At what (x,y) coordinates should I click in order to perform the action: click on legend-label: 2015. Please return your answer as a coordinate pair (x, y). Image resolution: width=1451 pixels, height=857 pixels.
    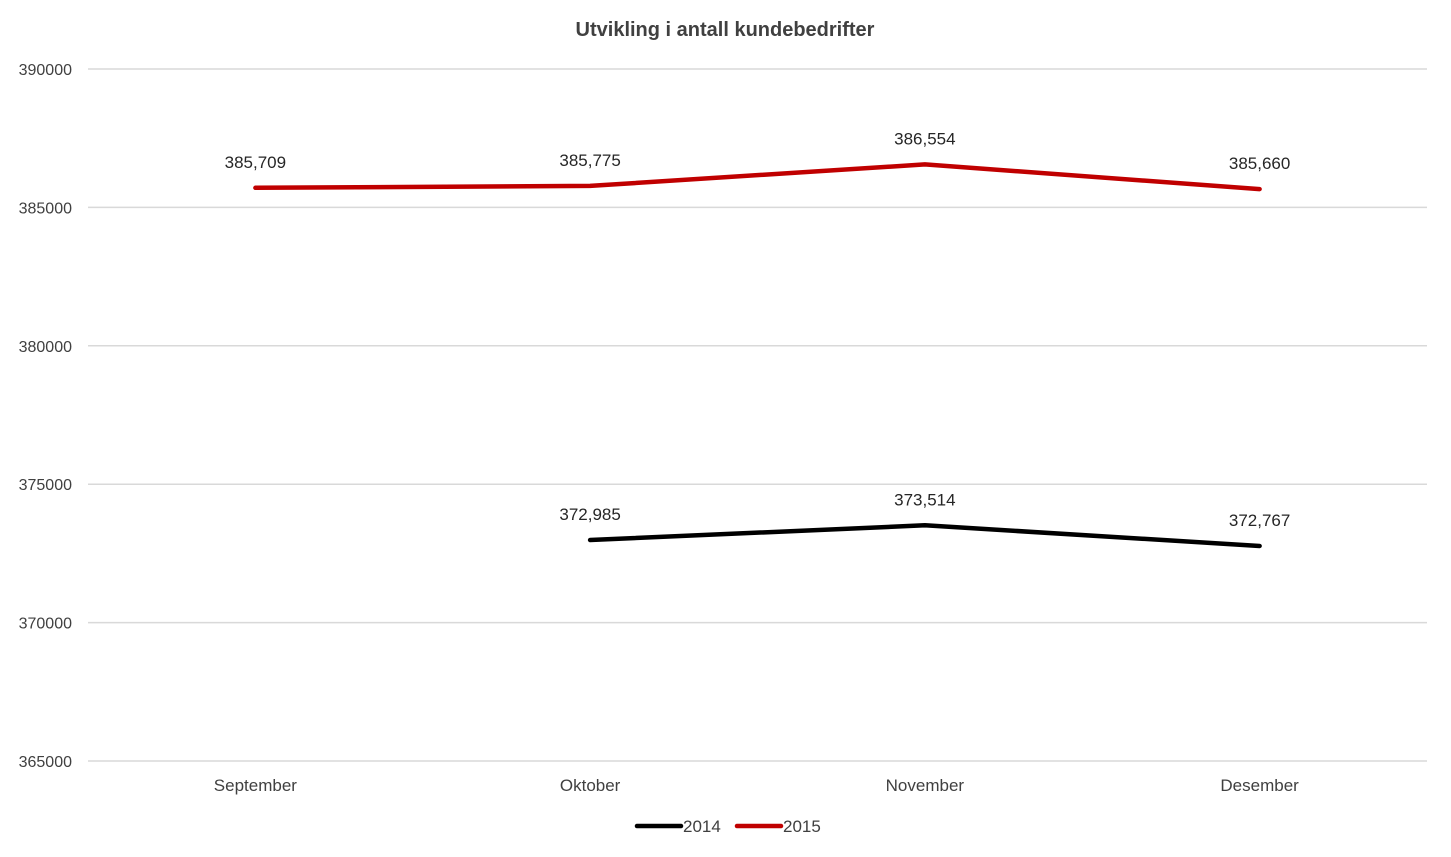
    Looking at the image, I should click on (802, 826).